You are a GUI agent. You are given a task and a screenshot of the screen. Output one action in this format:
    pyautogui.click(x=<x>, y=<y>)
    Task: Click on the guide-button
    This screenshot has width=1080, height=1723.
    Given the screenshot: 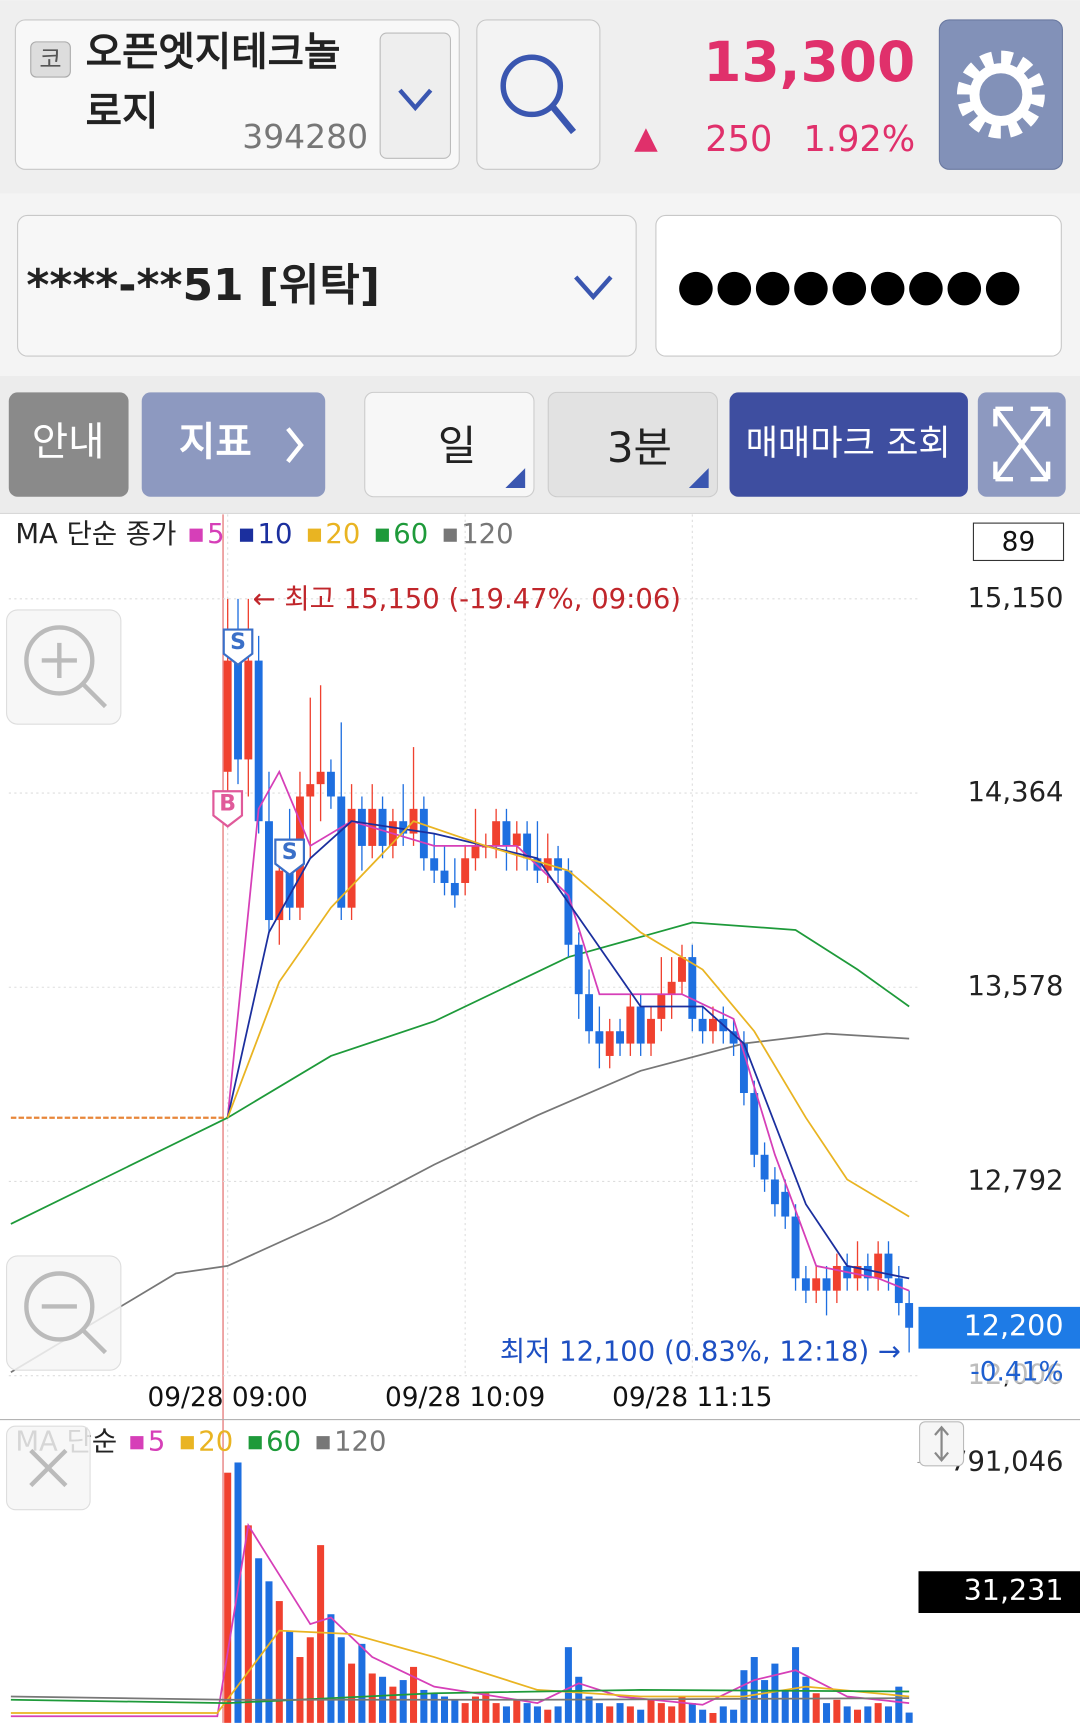 What is the action you would take?
    pyautogui.click(x=68, y=444)
    